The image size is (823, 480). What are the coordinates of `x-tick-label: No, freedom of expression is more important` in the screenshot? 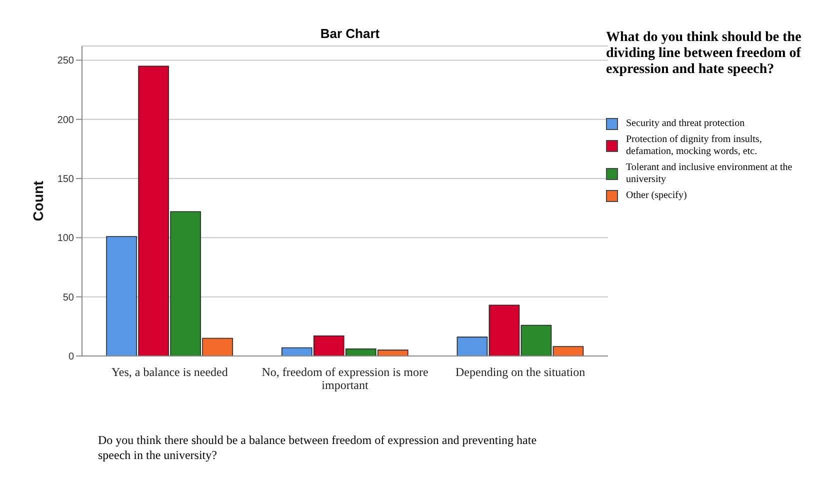 It's located at (345, 378).